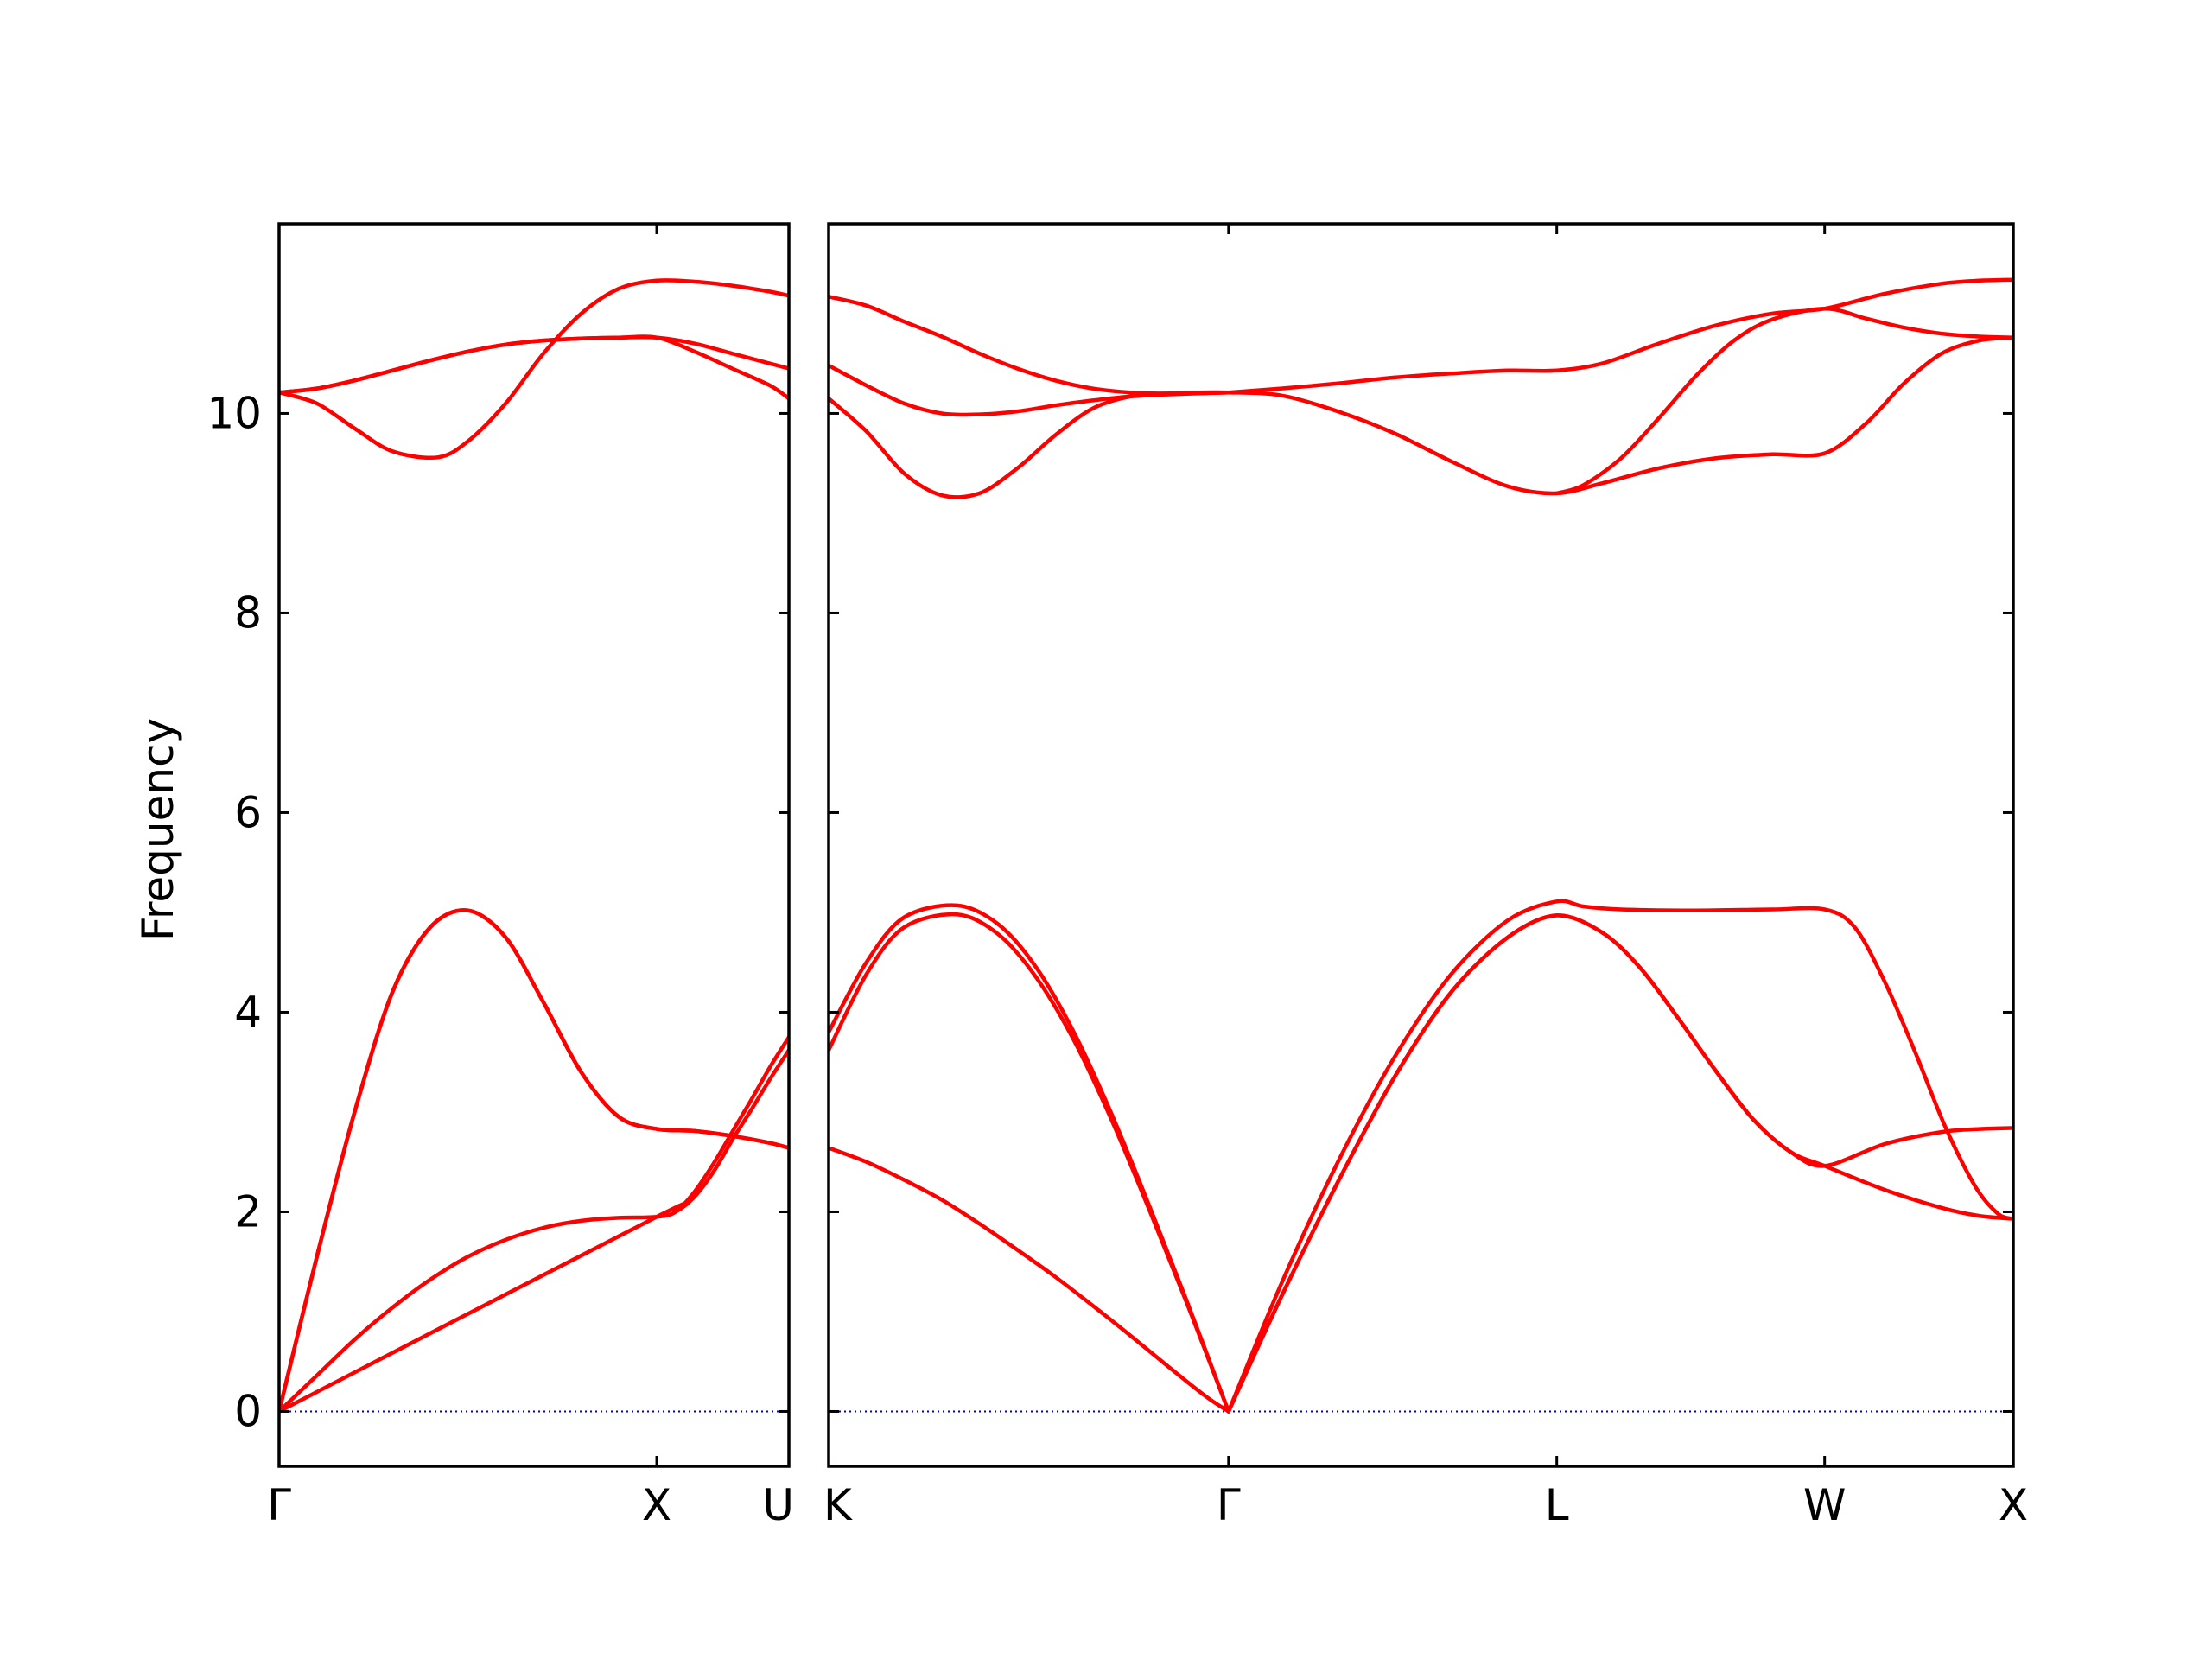 The height and width of the screenshot is (1659, 2212). Describe the element at coordinates (1824, 1505) in the screenshot. I see `x-tick-label-W: W` at that location.